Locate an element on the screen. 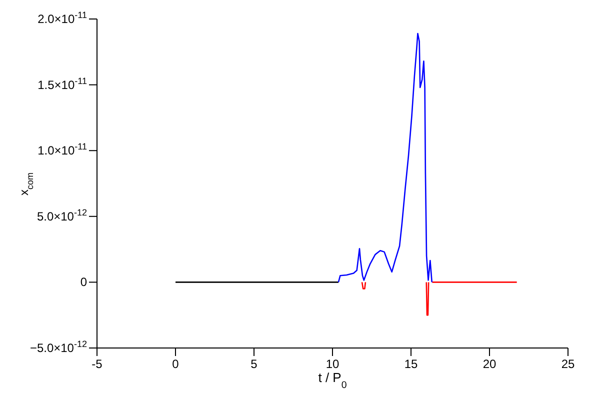 The width and height of the screenshot is (600, 400). x-tick-label: 0 is located at coordinates (176, 364).